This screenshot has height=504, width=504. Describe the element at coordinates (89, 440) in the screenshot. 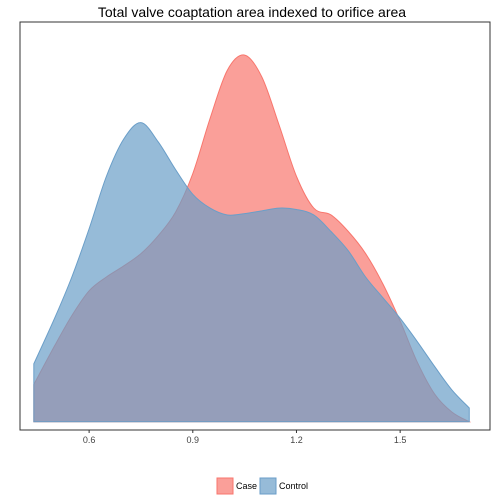

I see `x-tick-label: 0.6` at that location.